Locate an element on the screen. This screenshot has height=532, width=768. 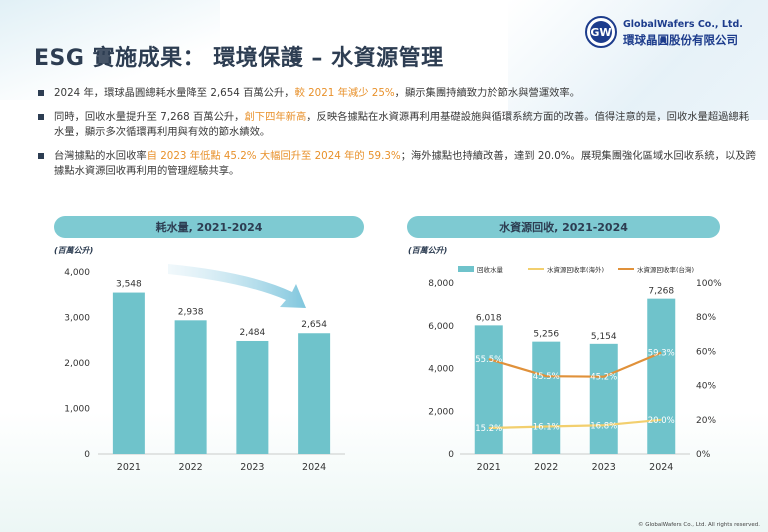
bar-value-label: 2,484 is located at coordinates (252, 333).